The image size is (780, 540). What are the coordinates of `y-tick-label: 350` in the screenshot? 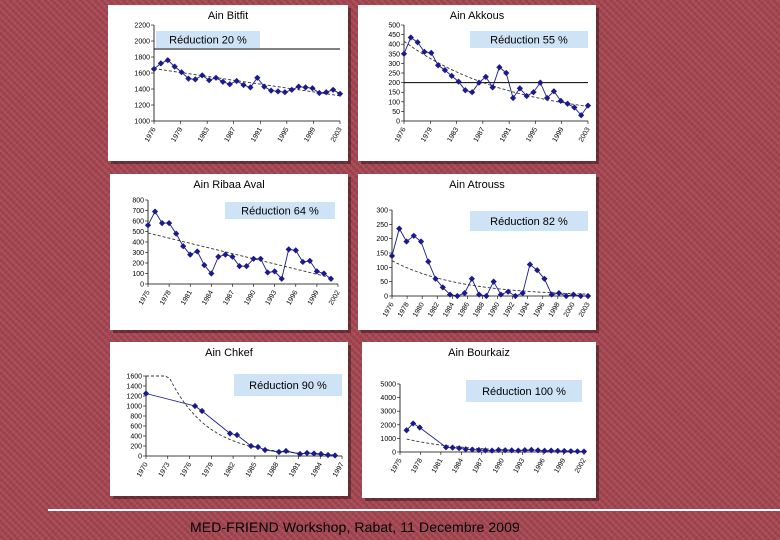 It's located at (394, 54).